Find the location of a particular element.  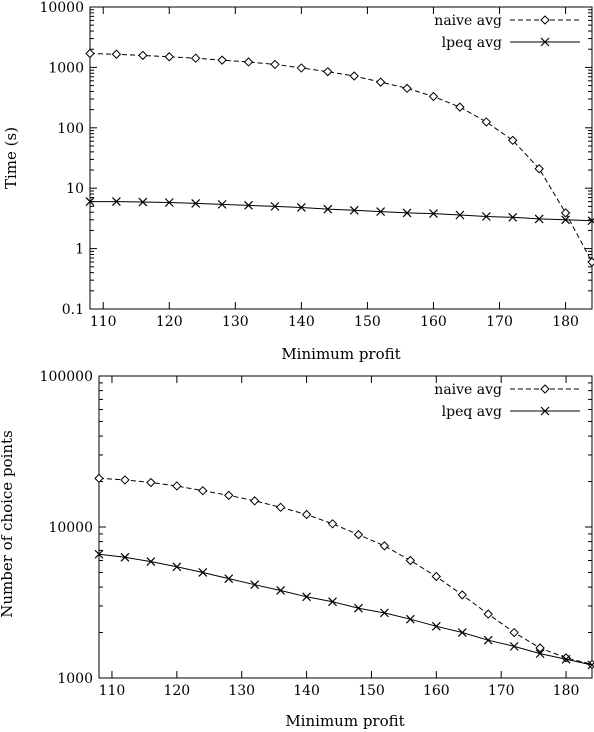

series-line is located at coordinates (341, 211).